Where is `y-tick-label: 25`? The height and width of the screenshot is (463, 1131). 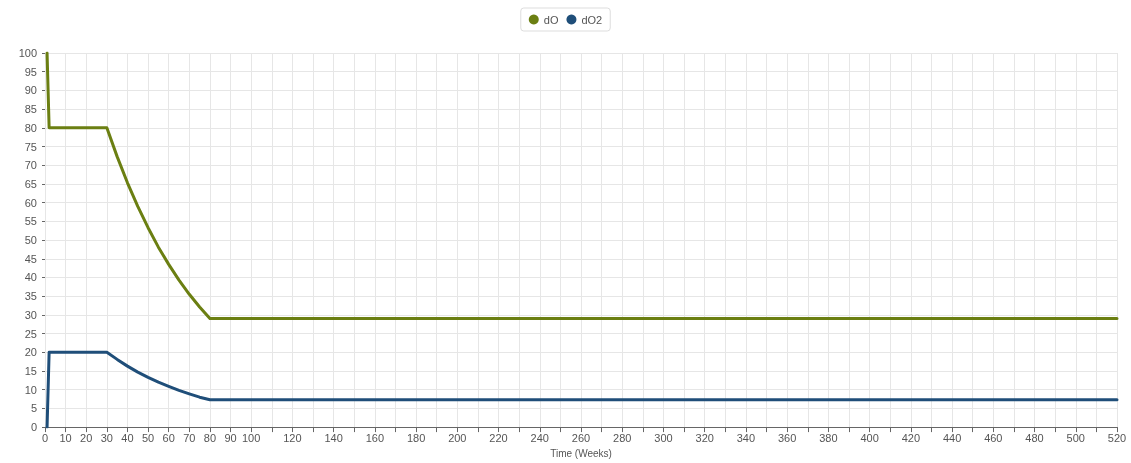 y-tick-label: 25 is located at coordinates (30, 333).